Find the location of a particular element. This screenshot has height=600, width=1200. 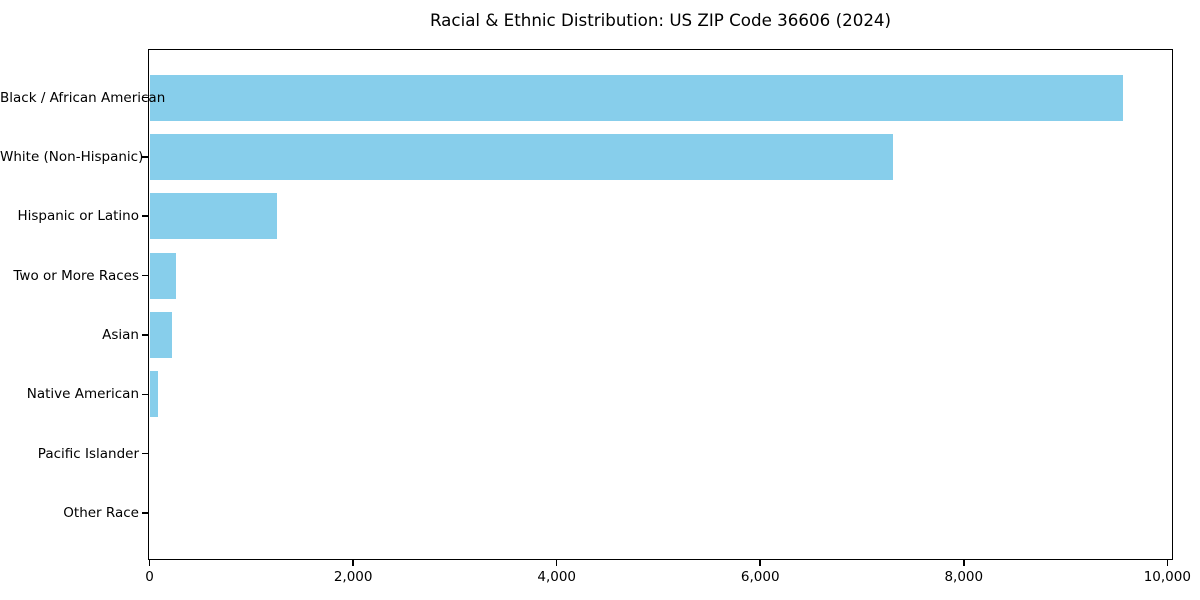

bar-asian is located at coordinates (160, 334).